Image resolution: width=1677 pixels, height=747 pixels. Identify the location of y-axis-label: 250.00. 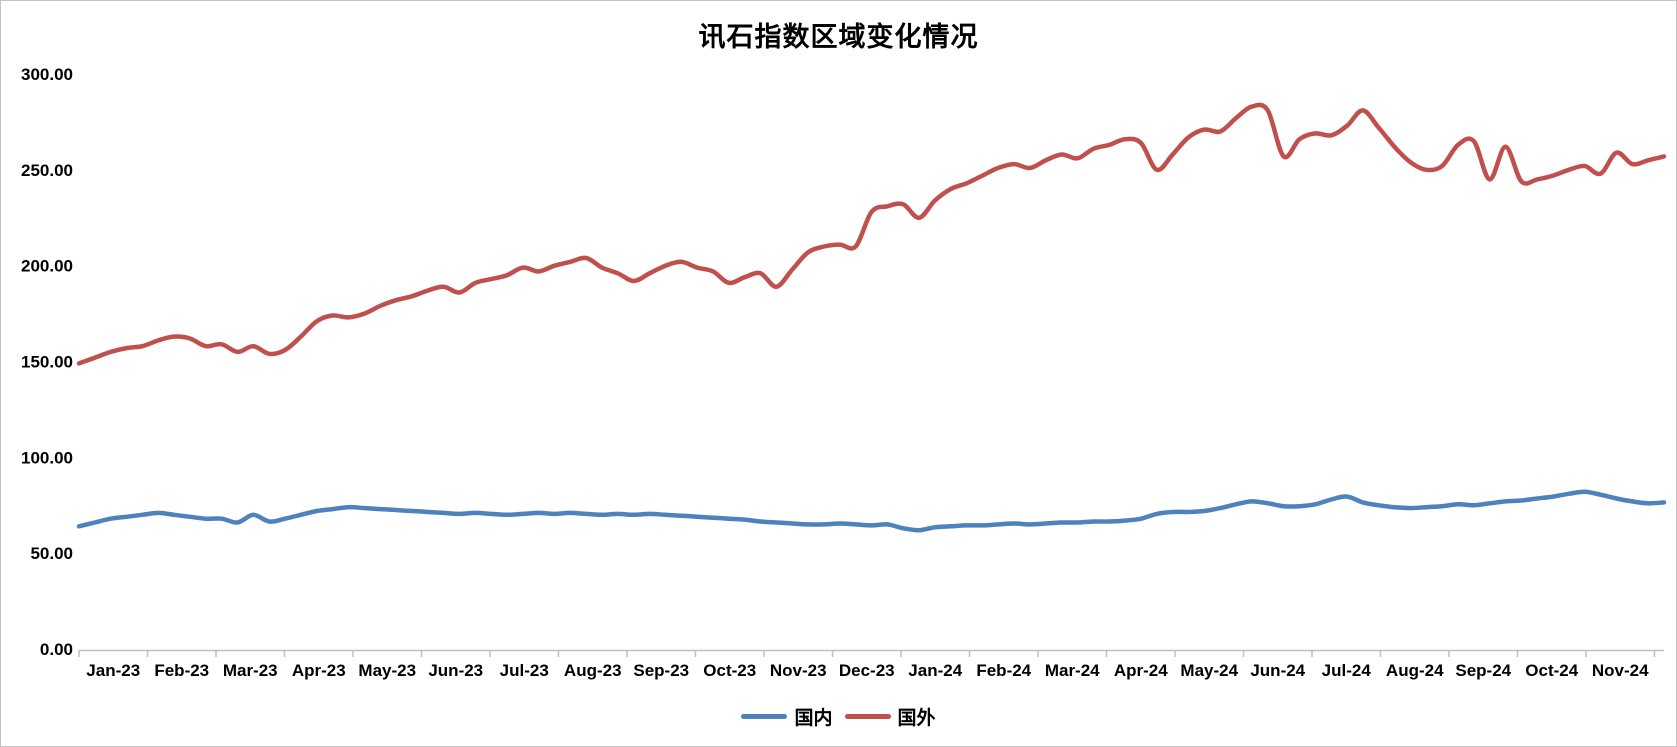
(47, 170).